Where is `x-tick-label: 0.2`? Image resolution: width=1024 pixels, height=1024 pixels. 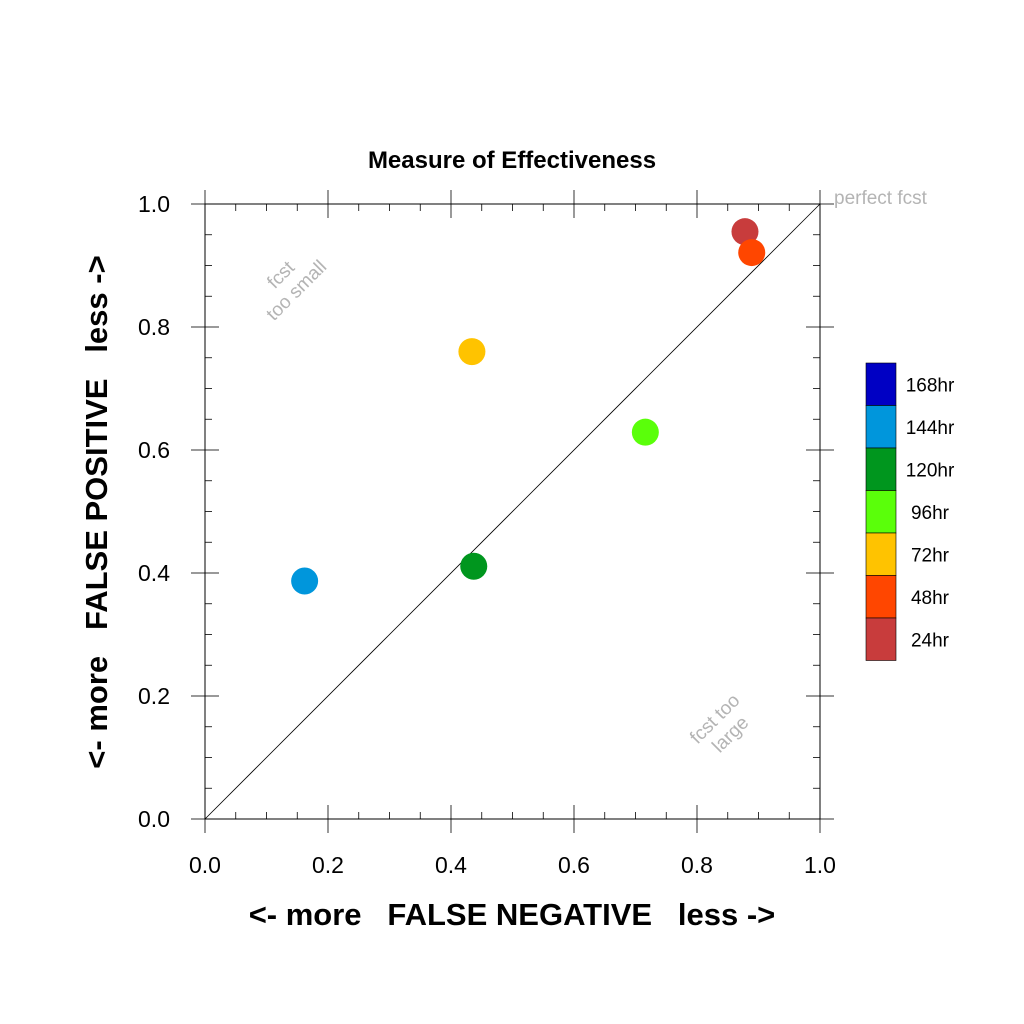 x-tick-label: 0.2 is located at coordinates (328, 865).